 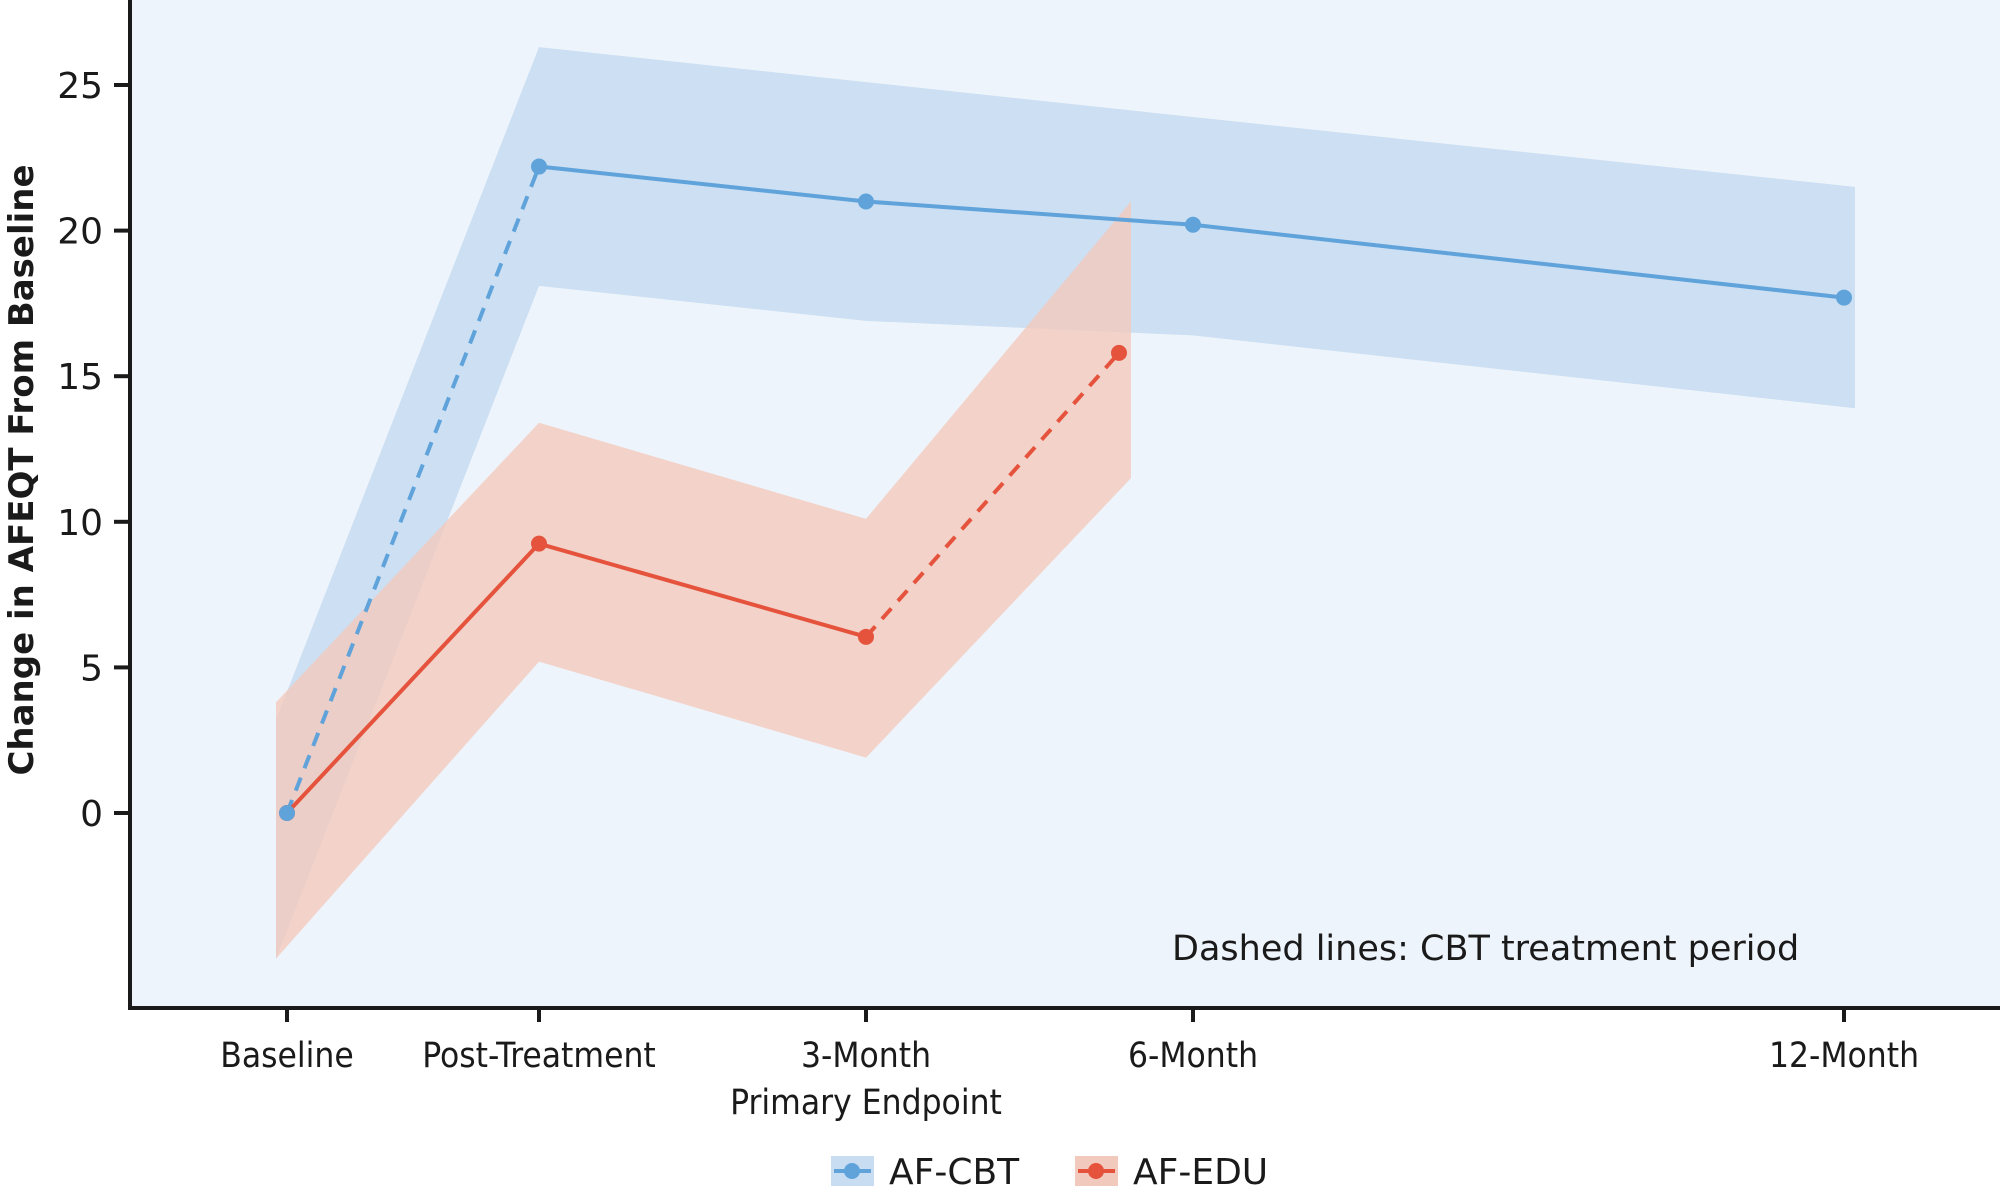 What do you see at coordinates (852, 1171) in the screenshot?
I see `legend-marker-af-cbt` at bounding box center [852, 1171].